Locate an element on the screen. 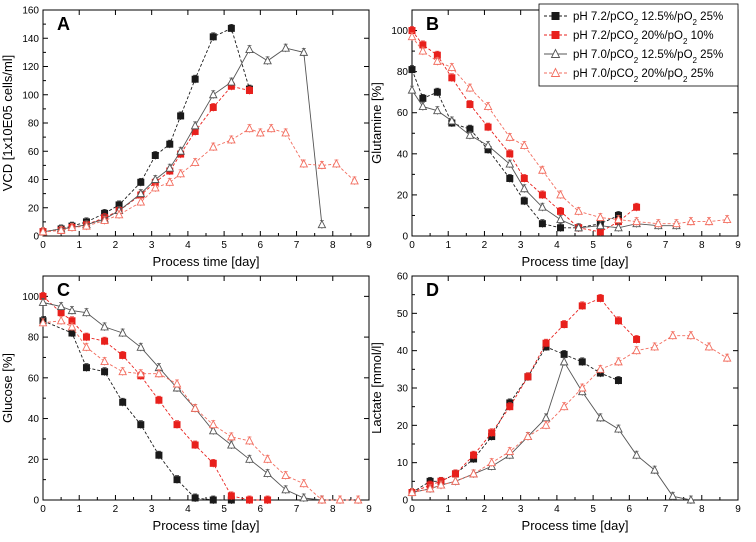 The width and height of the screenshot is (756, 542). legend-label-text: 25% is located at coordinates (700, 74).